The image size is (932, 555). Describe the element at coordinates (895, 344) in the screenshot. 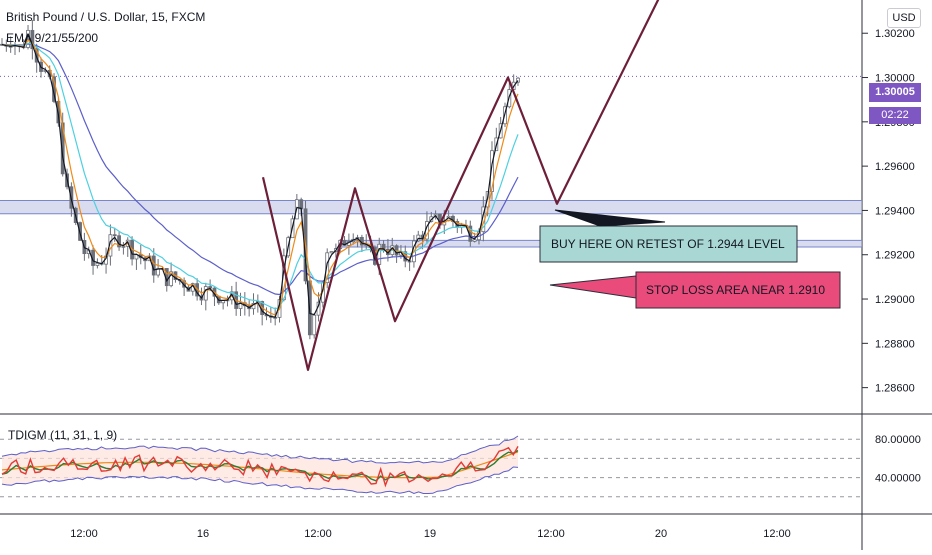

I see `price-tick-label: 1.28800` at that location.